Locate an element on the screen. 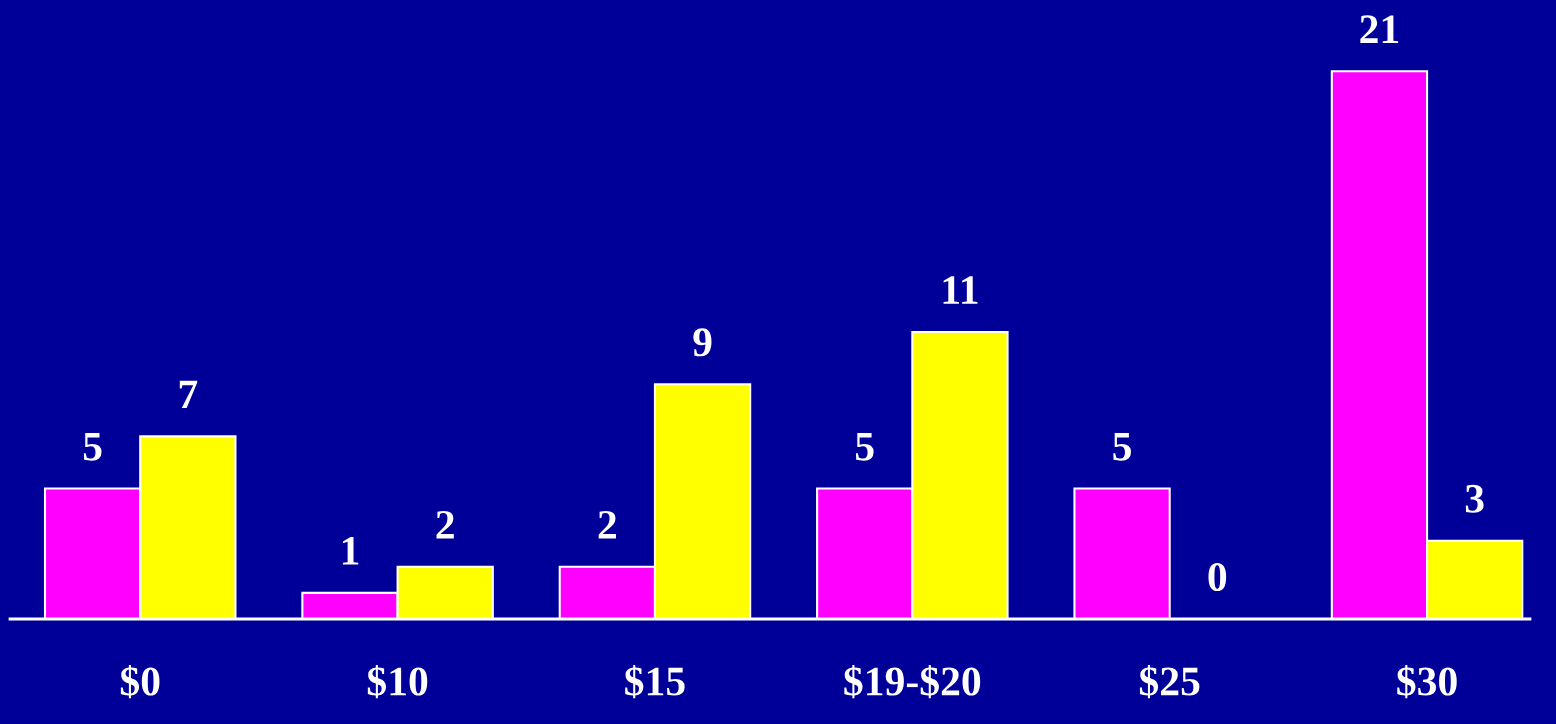  x-tick-label: $25 is located at coordinates (1169, 681).